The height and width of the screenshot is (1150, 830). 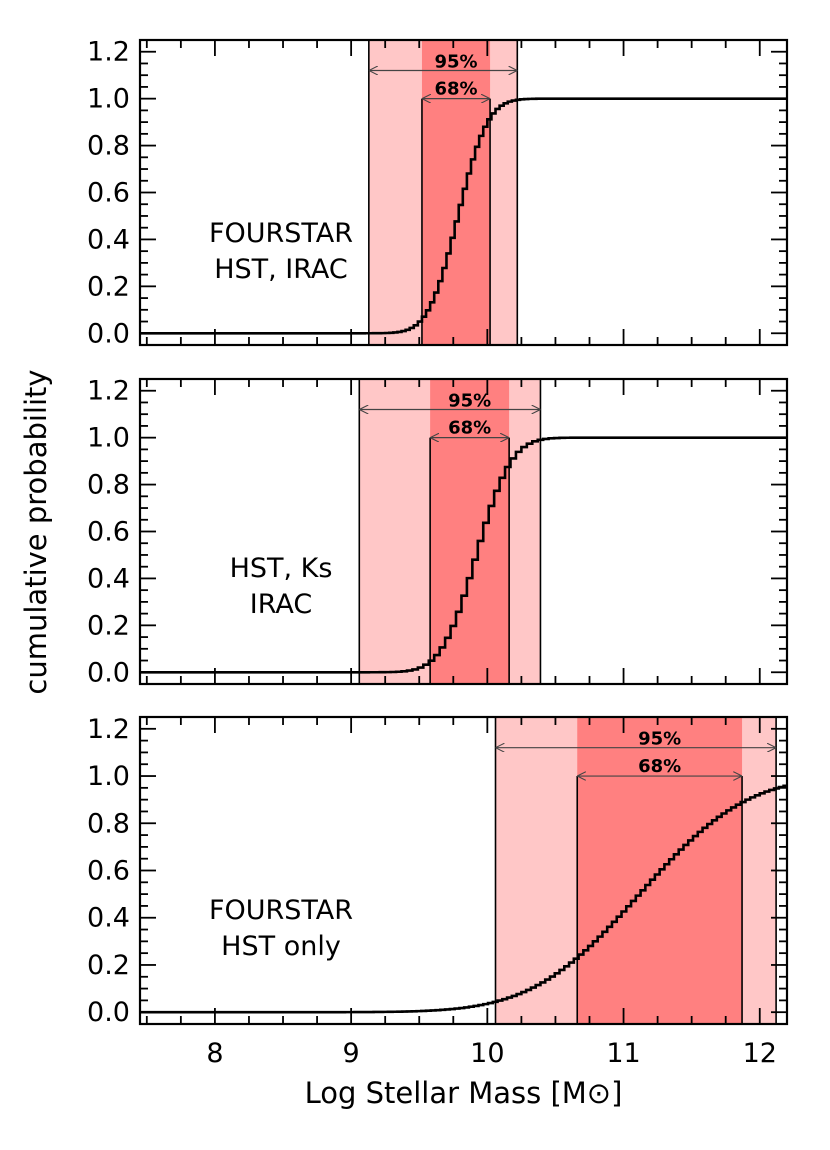 What do you see at coordinates (281, 604) in the screenshot?
I see `panel-label-line-2: IRAC` at bounding box center [281, 604].